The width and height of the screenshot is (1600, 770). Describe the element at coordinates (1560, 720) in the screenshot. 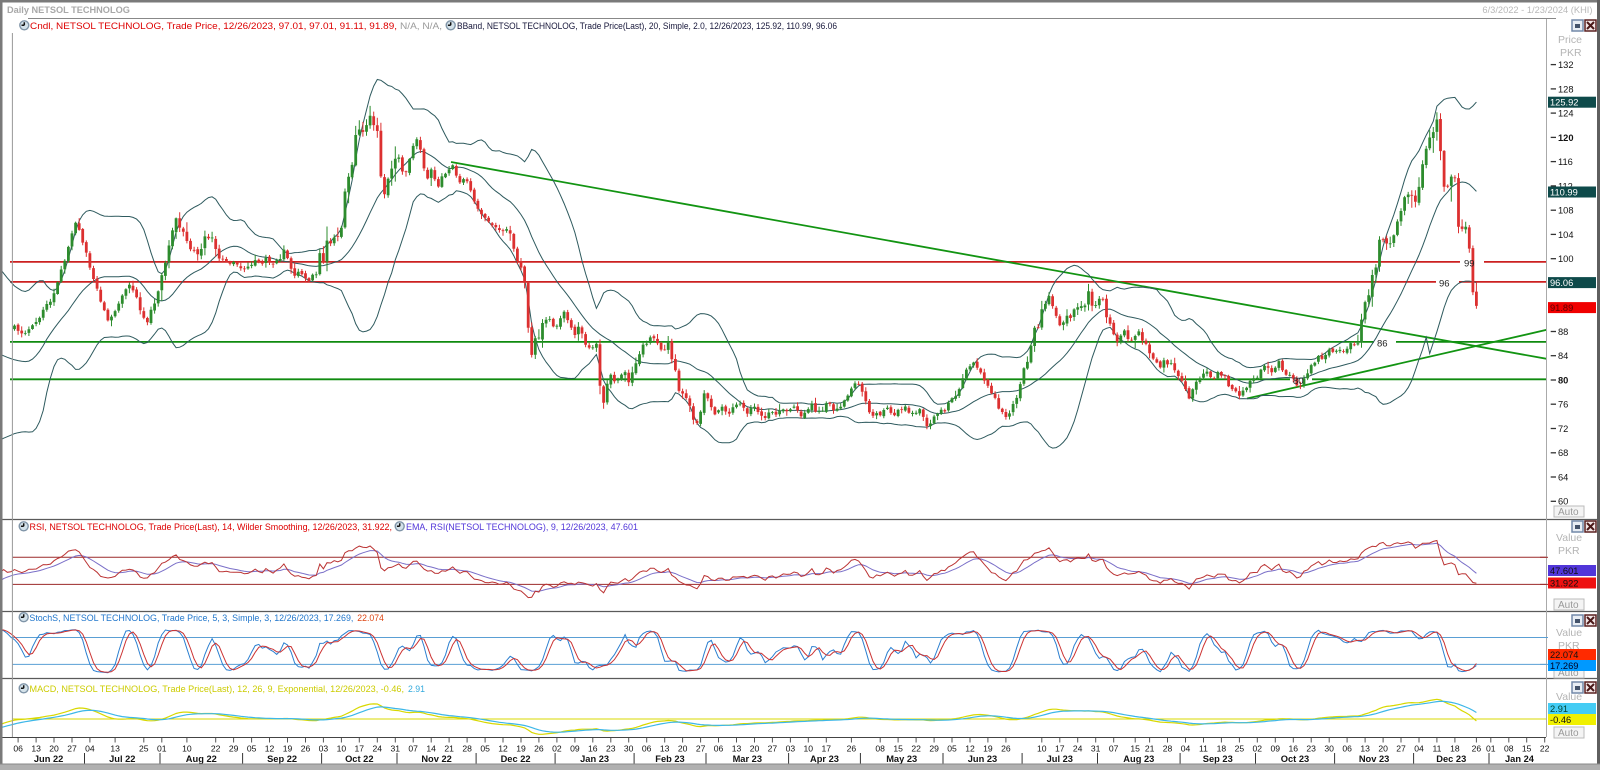

I see `svg-text: -0.46` at that location.